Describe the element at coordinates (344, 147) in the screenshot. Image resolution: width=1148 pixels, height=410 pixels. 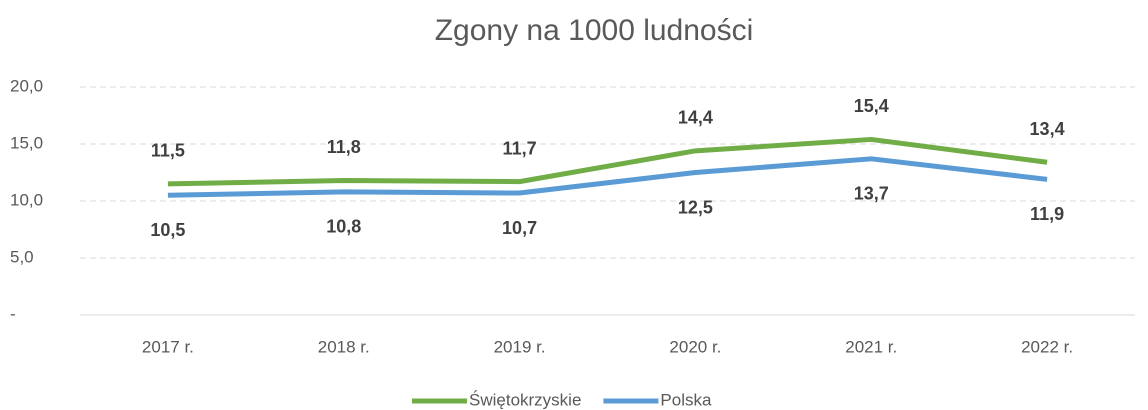
I see `data-label: 11,8` at that location.